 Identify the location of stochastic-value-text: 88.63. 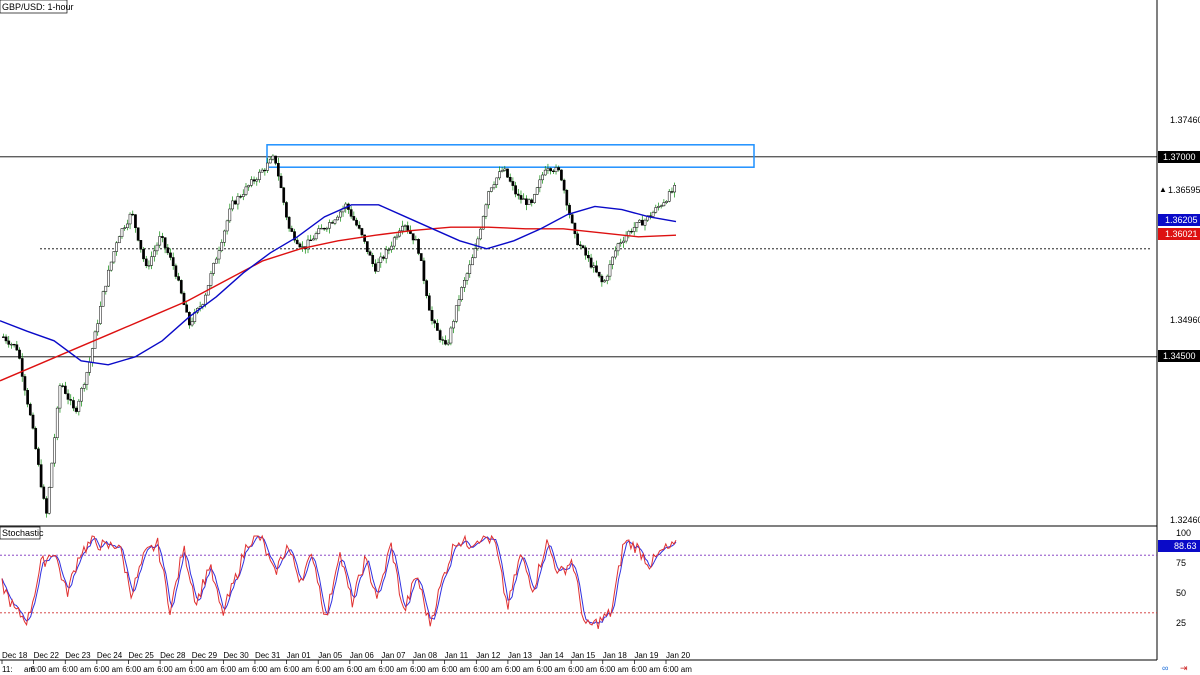
(1185, 546).